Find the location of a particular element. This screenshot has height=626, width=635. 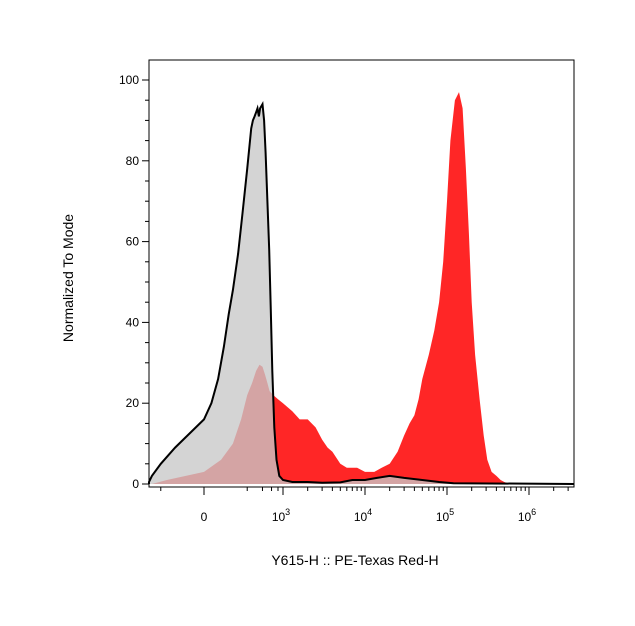

y-axis-title: Normalized To Mode is located at coordinates (68, 278).